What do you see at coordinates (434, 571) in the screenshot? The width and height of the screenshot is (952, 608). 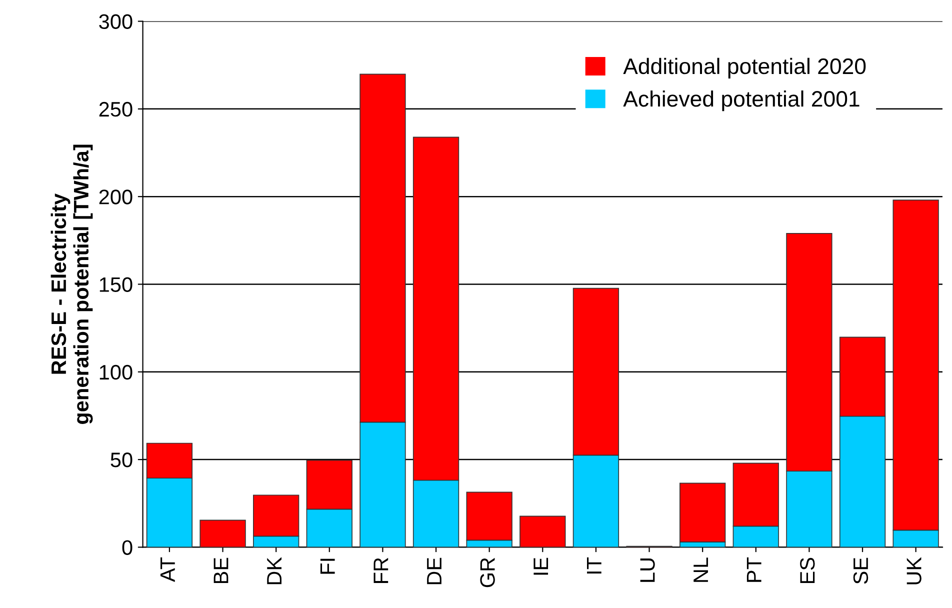 I see `x-tick-label: DE` at bounding box center [434, 571].